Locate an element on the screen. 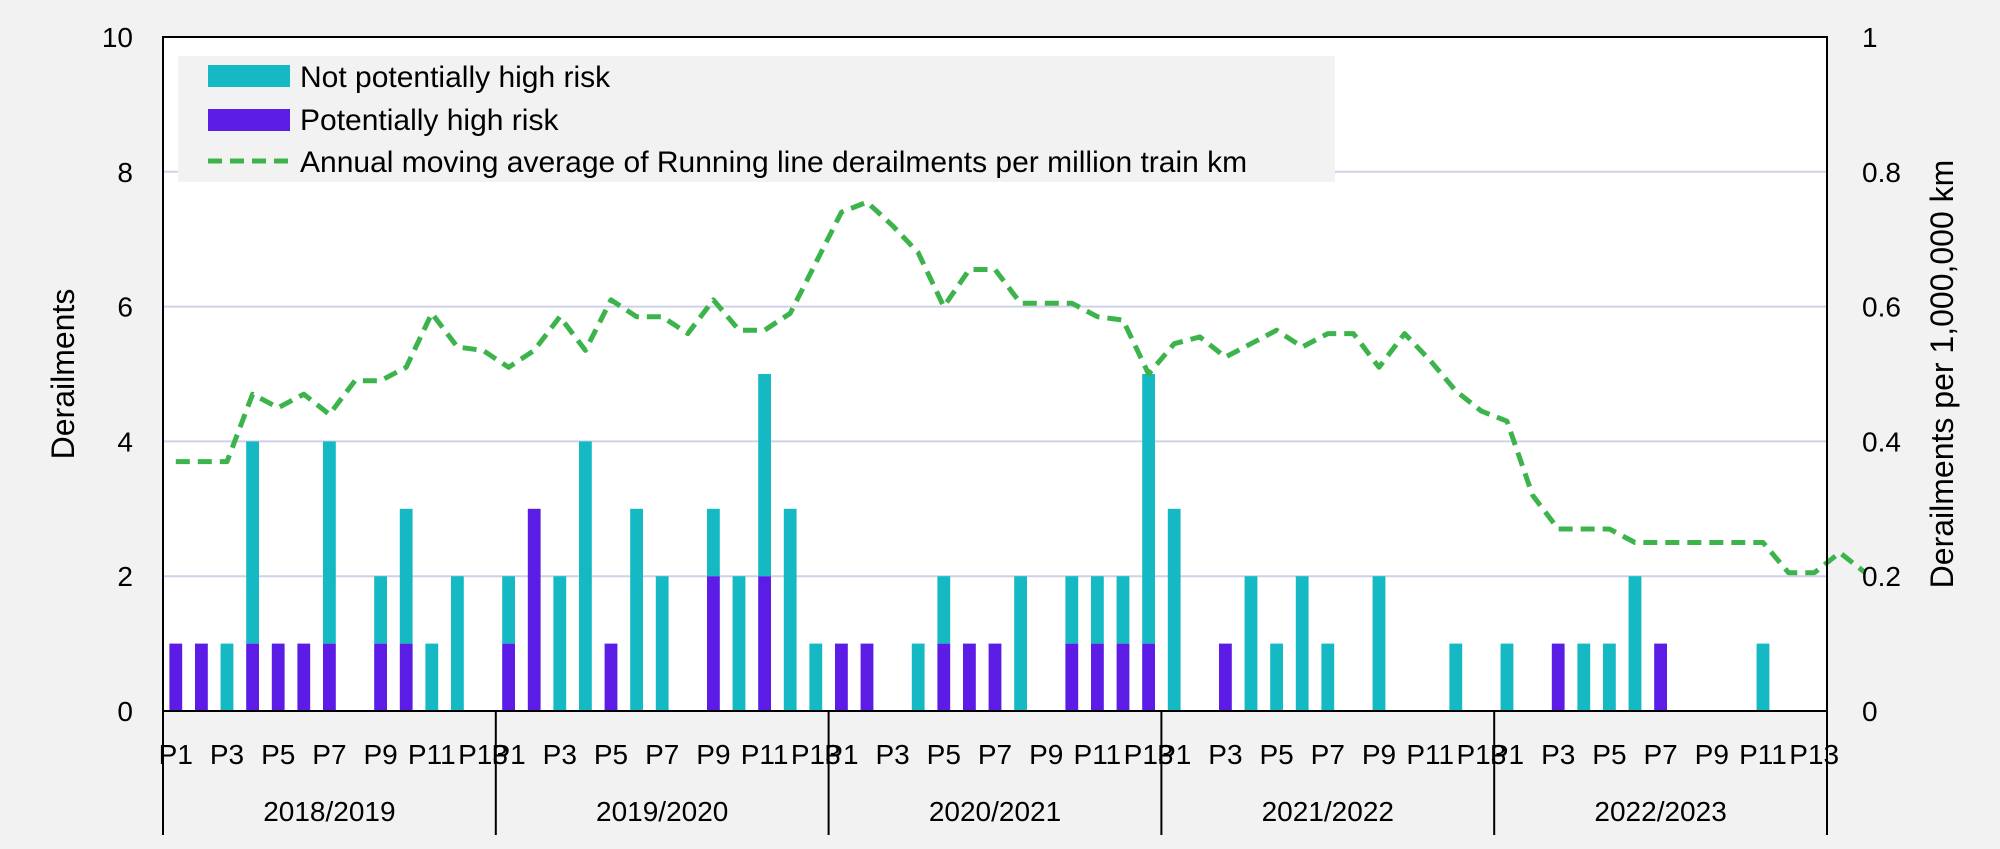 This screenshot has width=2000, height=849. y2-tick-label: 0.8 is located at coordinates (1881, 172).